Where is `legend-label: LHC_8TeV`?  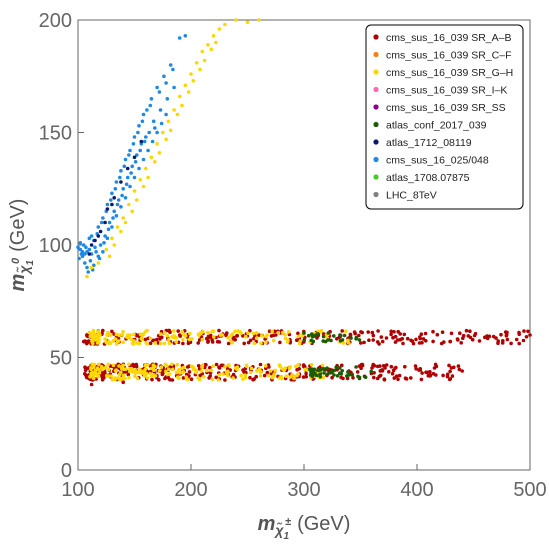 legend-label: LHC_8TeV is located at coordinates (411, 195).